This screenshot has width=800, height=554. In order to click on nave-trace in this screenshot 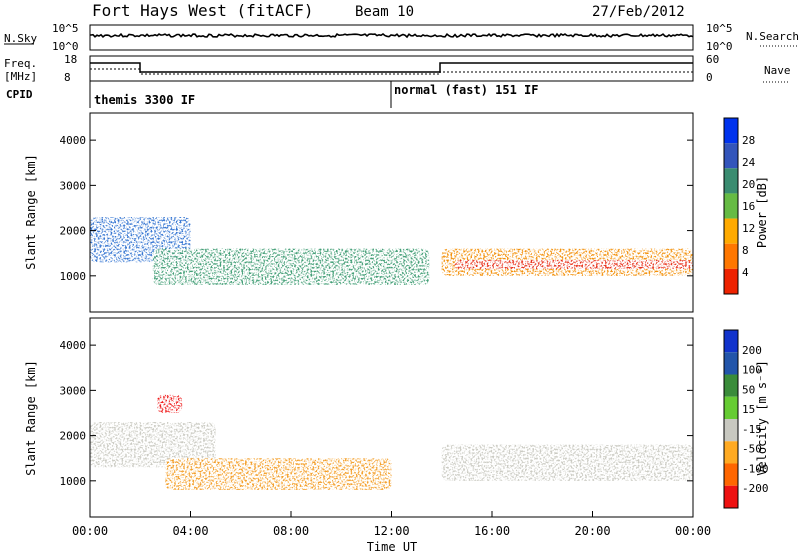, I will do `click(391, 71)`.